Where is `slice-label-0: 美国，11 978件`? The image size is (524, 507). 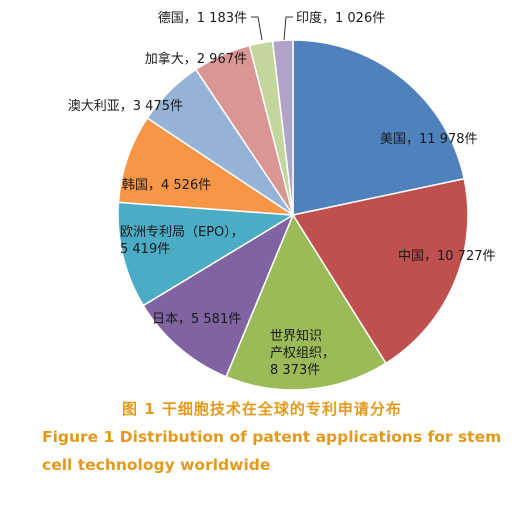
slice-label-0: 美国，11 978件 is located at coordinates (429, 139).